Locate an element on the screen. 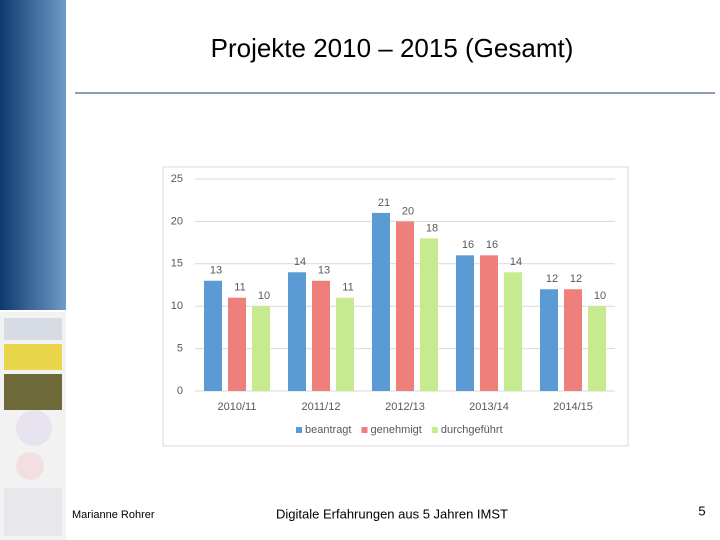 The height and width of the screenshot is (540, 720). data-label: 21 is located at coordinates (384, 203).